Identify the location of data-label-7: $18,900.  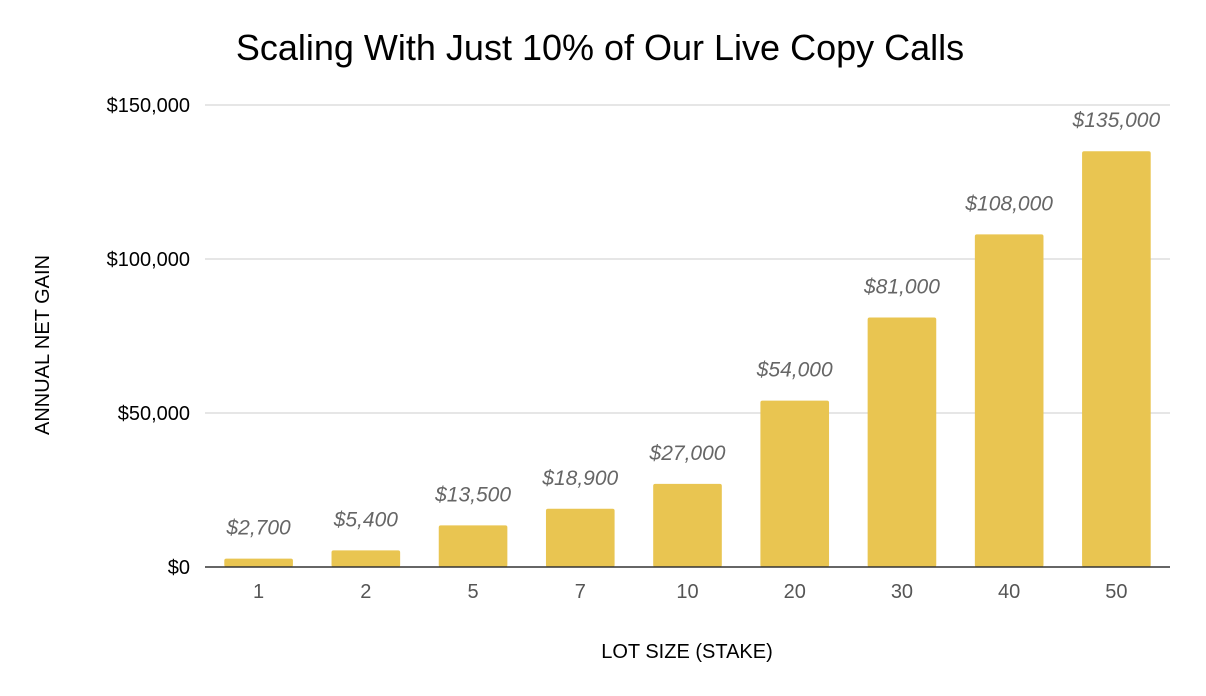
(579, 478).